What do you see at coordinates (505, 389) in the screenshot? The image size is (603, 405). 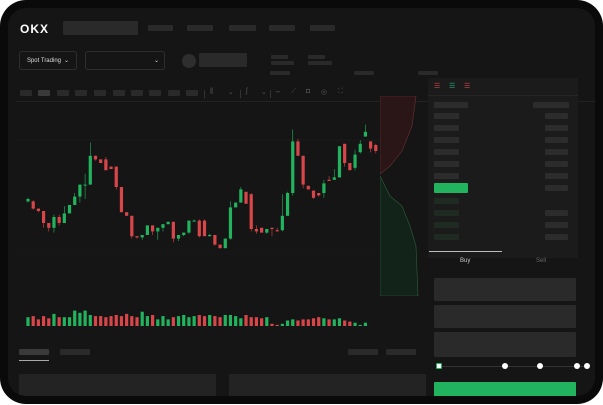 I see `buy-button` at bounding box center [505, 389].